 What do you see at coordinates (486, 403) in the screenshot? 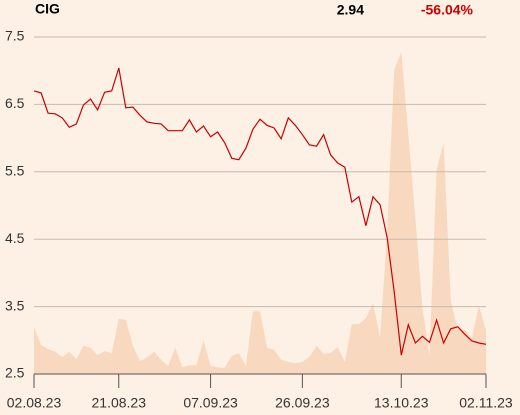
I see `x-tick-label: 02.11.23` at bounding box center [486, 403].